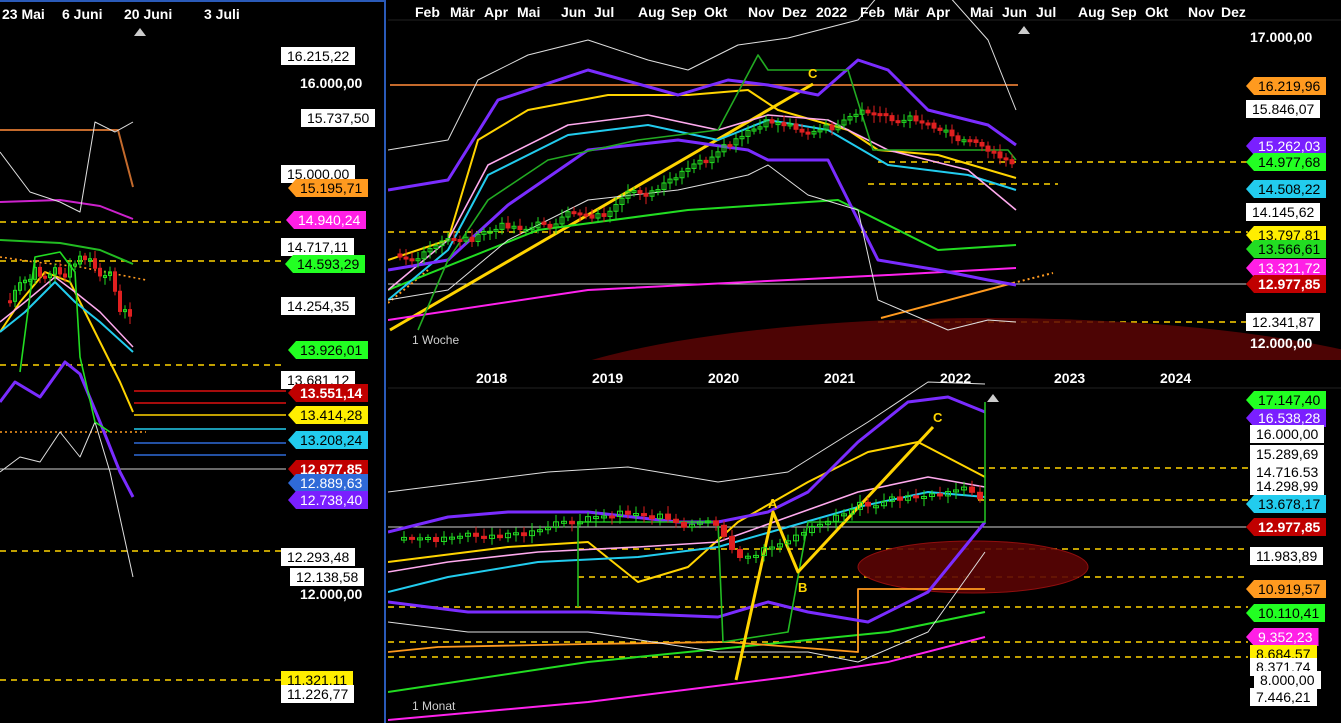 The image size is (1341, 723). What do you see at coordinates (318, 56) in the screenshot?
I see `price-tag: 16.215,22` at bounding box center [318, 56].